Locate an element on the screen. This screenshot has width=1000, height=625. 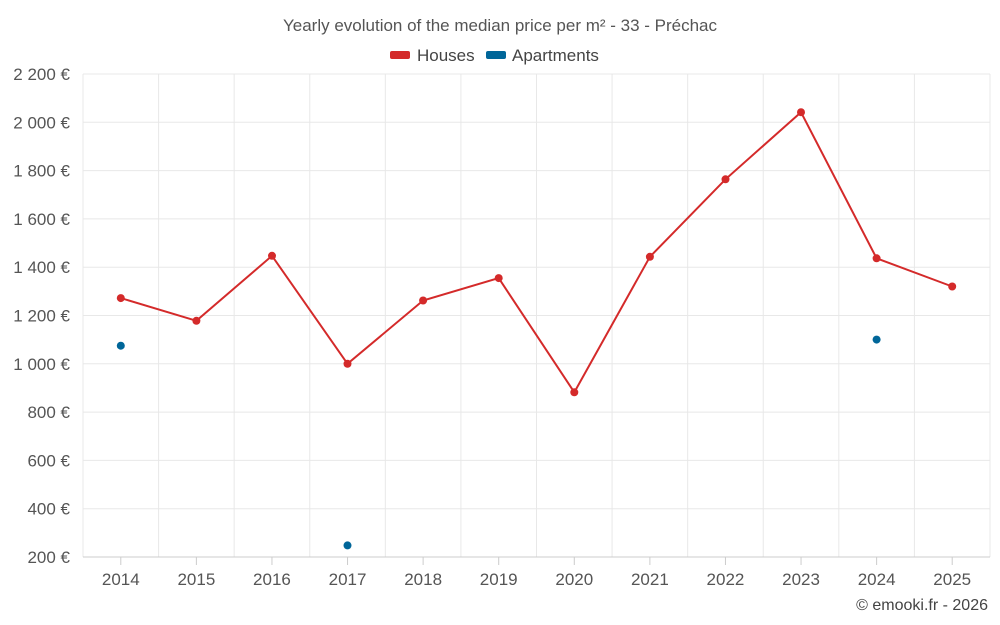
x-tick-label: 2017 is located at coordinates (348, 579).